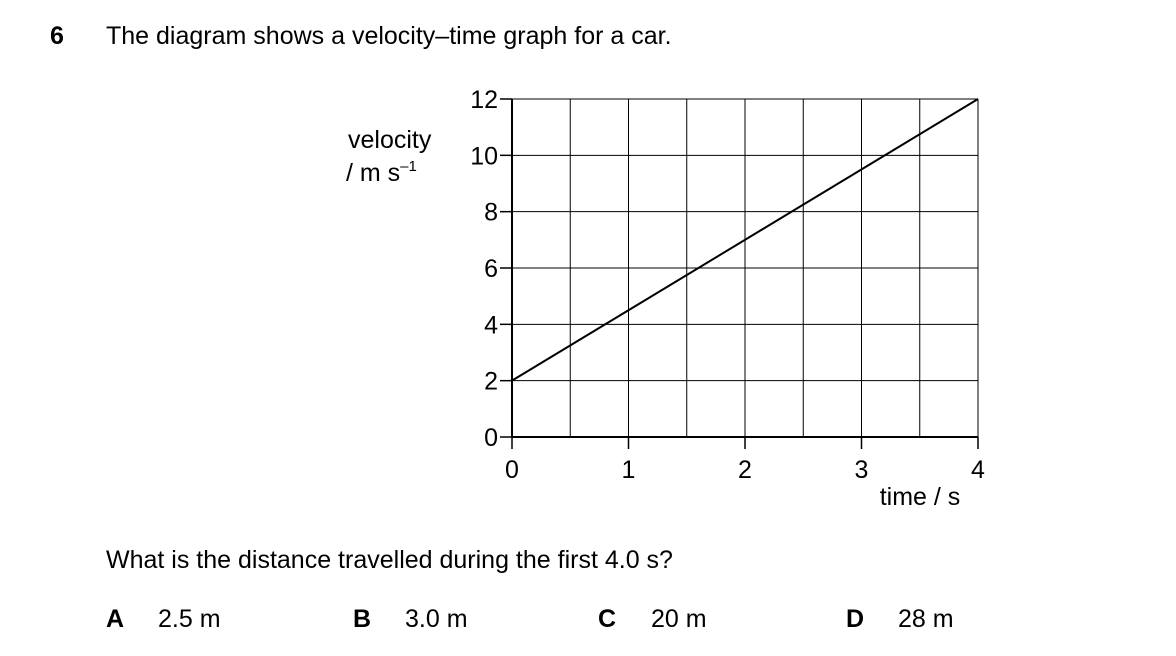 The width and height of the screenshot is (1176, 656). What do you see at coordinates (189, 619) in the screenshot?
I see `option-a-value: 2.5 m` at bounding box center [189, 619].